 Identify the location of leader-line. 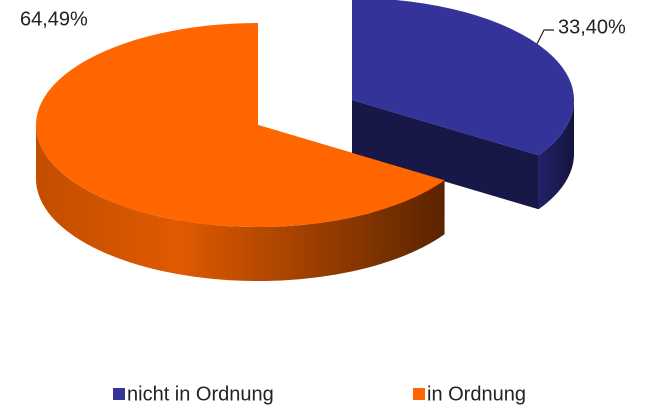
(545, 37).